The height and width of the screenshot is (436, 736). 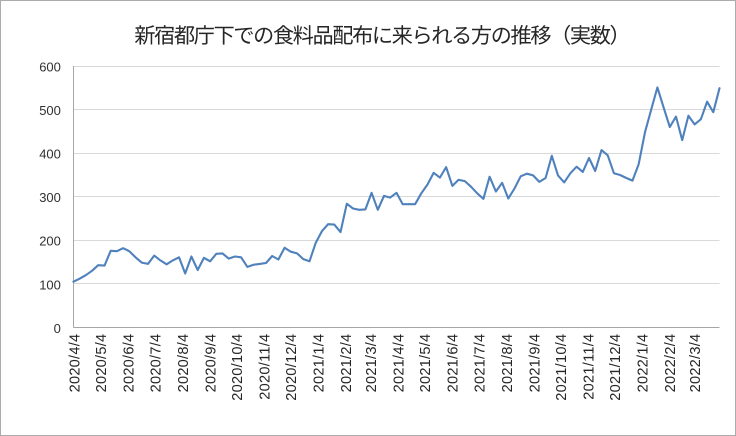 I want to click on svg-text: 2020/7/4, so click(x=156, y=363).